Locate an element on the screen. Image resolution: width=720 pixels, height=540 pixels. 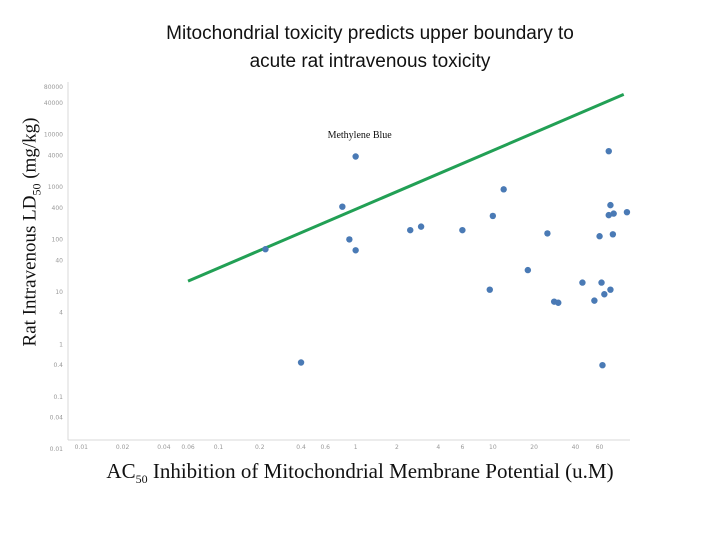
x-tick-label: 10 is located at coordinates (493, 447).